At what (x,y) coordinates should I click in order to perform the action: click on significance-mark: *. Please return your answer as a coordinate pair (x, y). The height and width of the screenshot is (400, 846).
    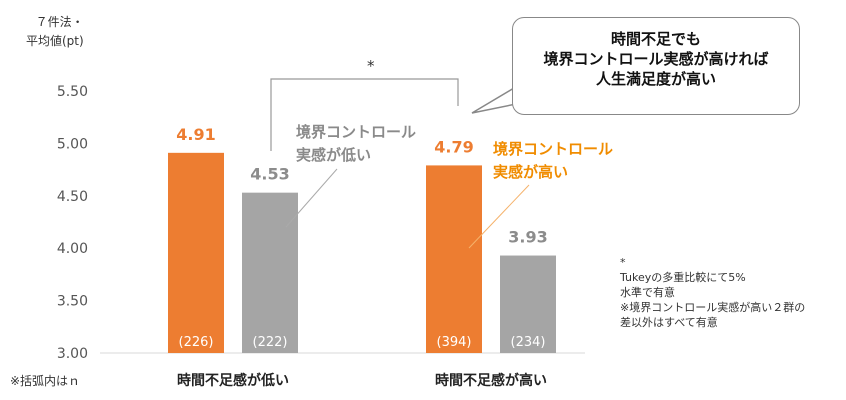
    Looking at the image, I should click on (371, 66).